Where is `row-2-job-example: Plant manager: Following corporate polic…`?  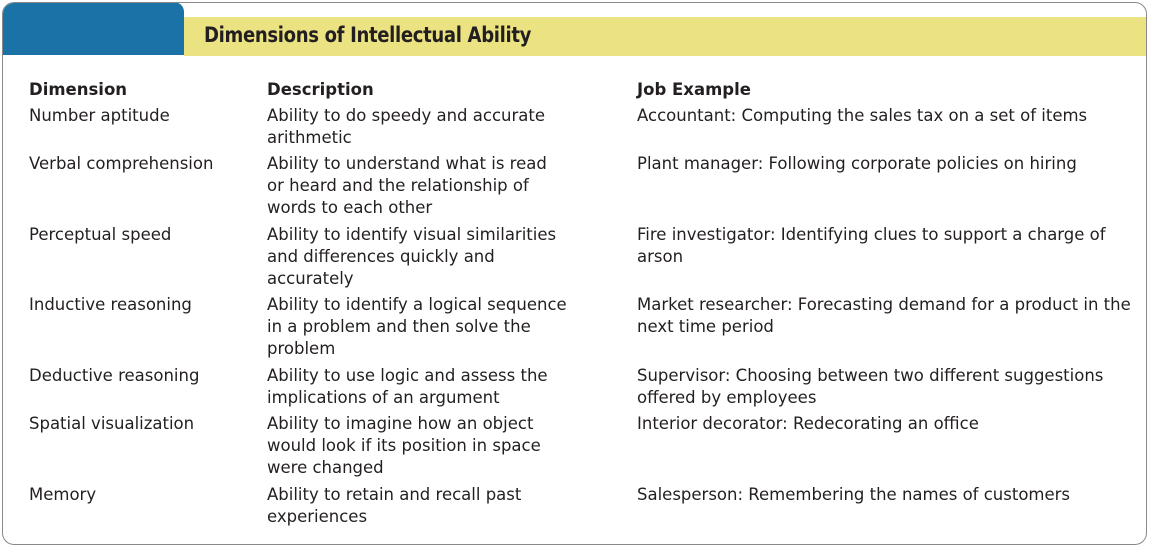
row-2-job-example: Plant manager: Following corporate polic… is located at coordinates (857, 163).